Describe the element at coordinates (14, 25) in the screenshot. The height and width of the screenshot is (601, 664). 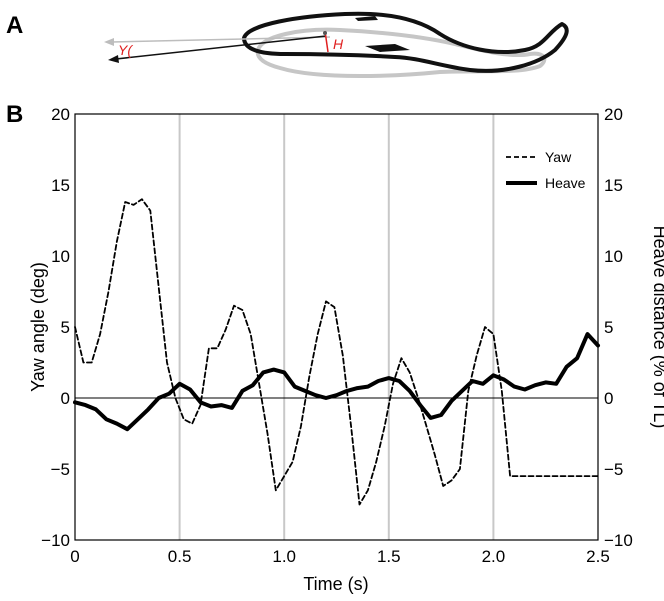
I see `panel-a-label: A` at that location.